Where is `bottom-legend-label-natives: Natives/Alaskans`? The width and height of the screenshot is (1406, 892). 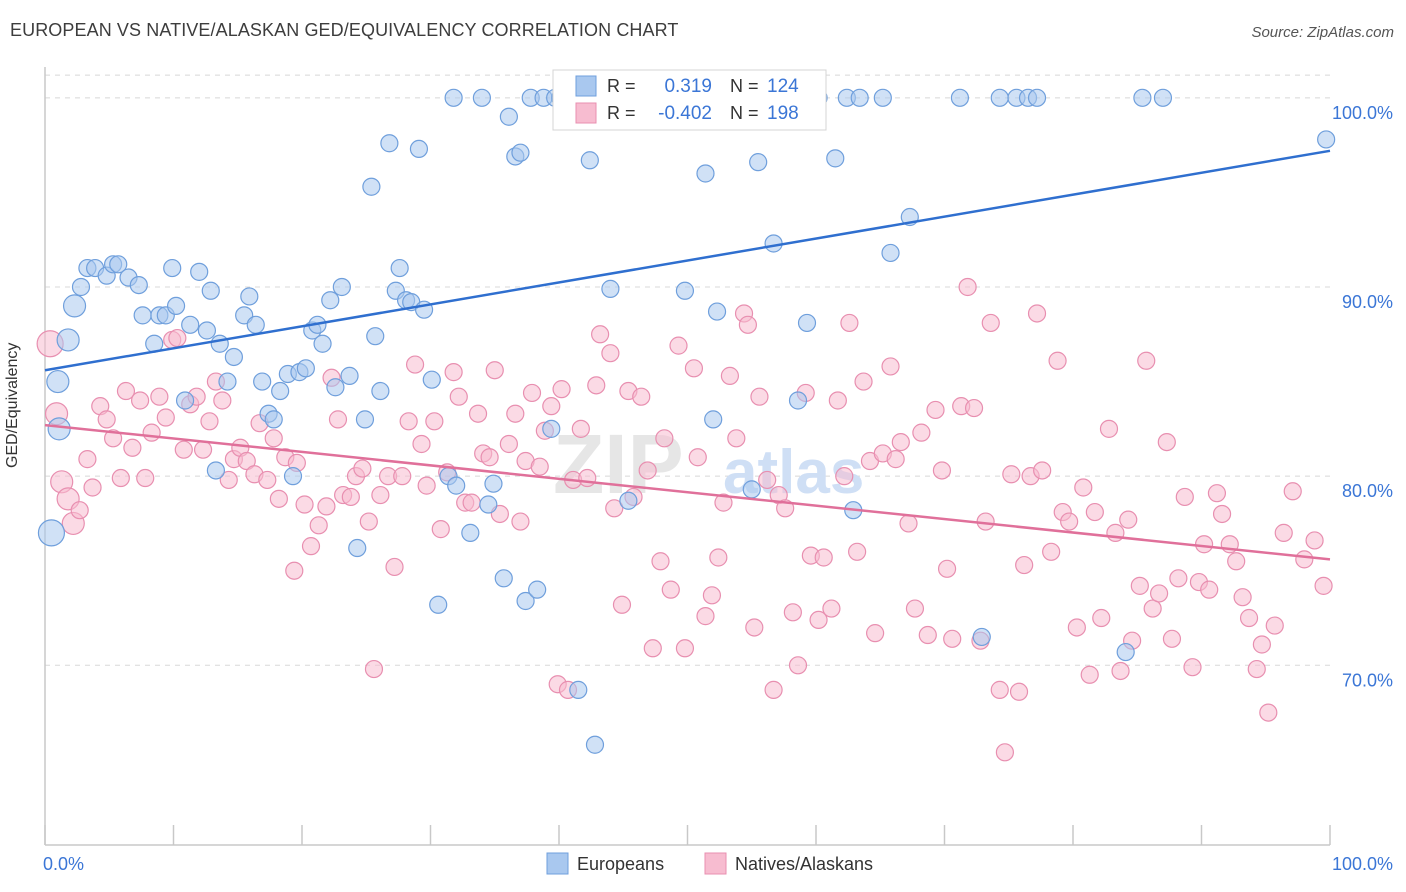
bottom-legend-label-natives: Natives/Alaskans is located at coordinates (804, 864).